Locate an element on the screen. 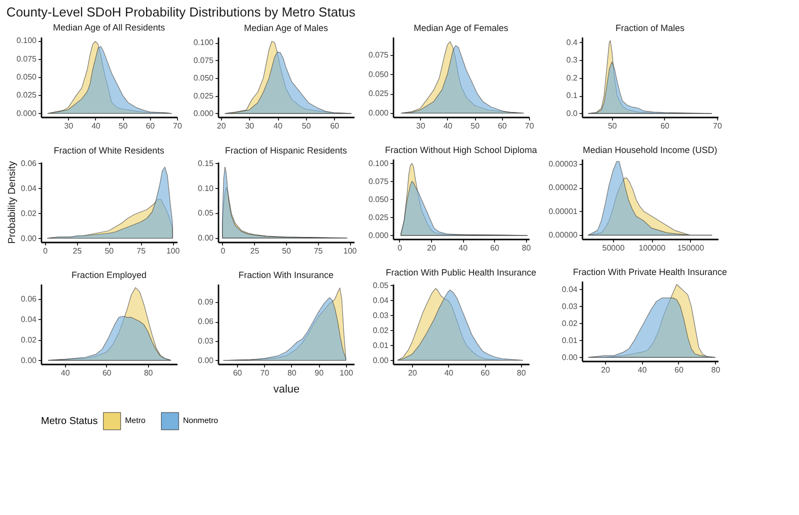  chart-title: Median Age of All Residents is located at coordinates (109, 27).